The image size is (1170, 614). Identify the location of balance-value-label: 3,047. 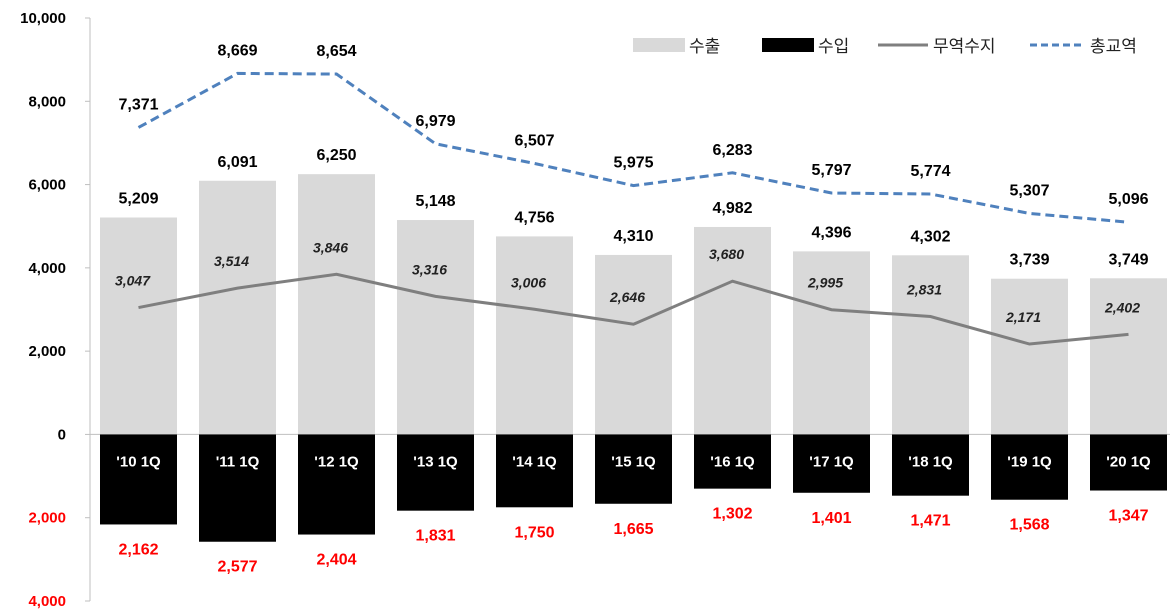
(133, 281).